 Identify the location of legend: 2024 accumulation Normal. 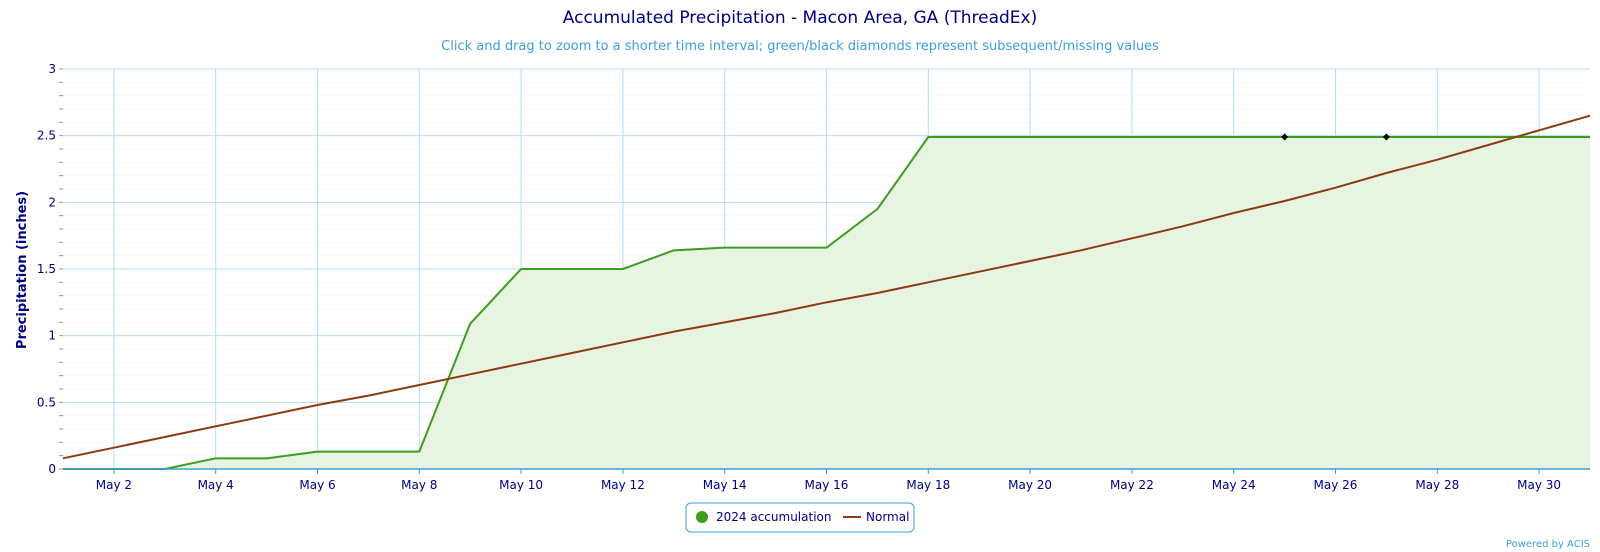
(800, 517).